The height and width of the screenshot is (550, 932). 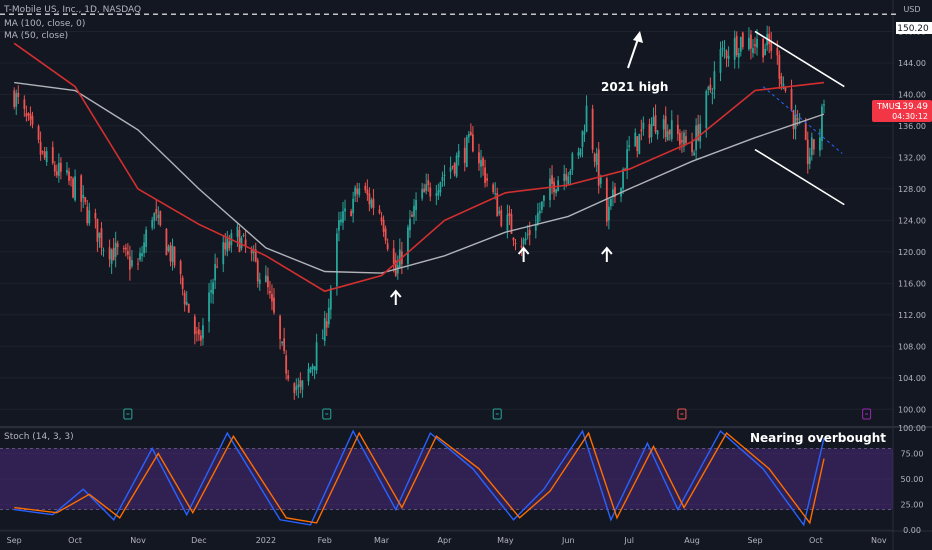 I want to click on price-tick-label: 128.00, so click(x=912, y=189).